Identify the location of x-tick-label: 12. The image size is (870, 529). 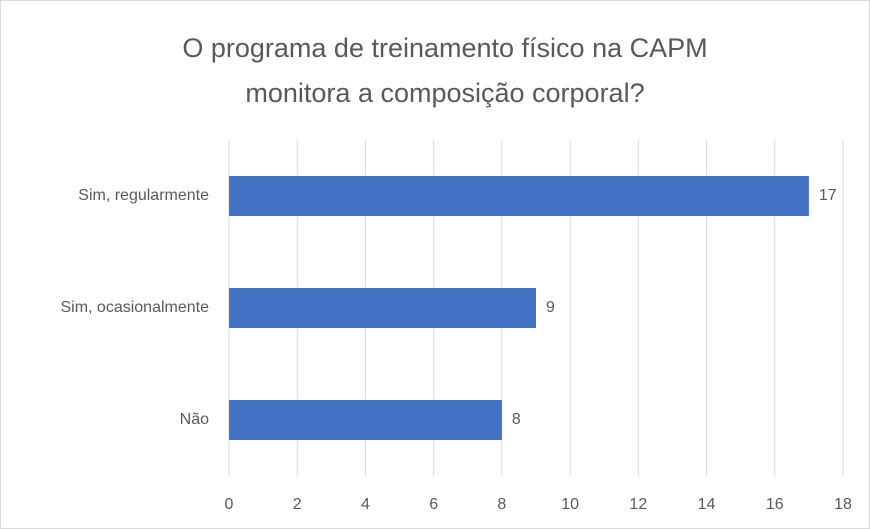
(638, 504).